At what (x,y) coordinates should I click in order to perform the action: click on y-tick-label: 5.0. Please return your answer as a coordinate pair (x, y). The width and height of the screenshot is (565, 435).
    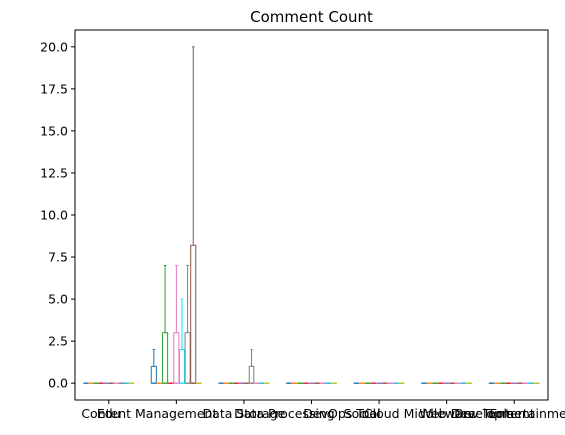
    Looking at the image, I should click on (58, 299).